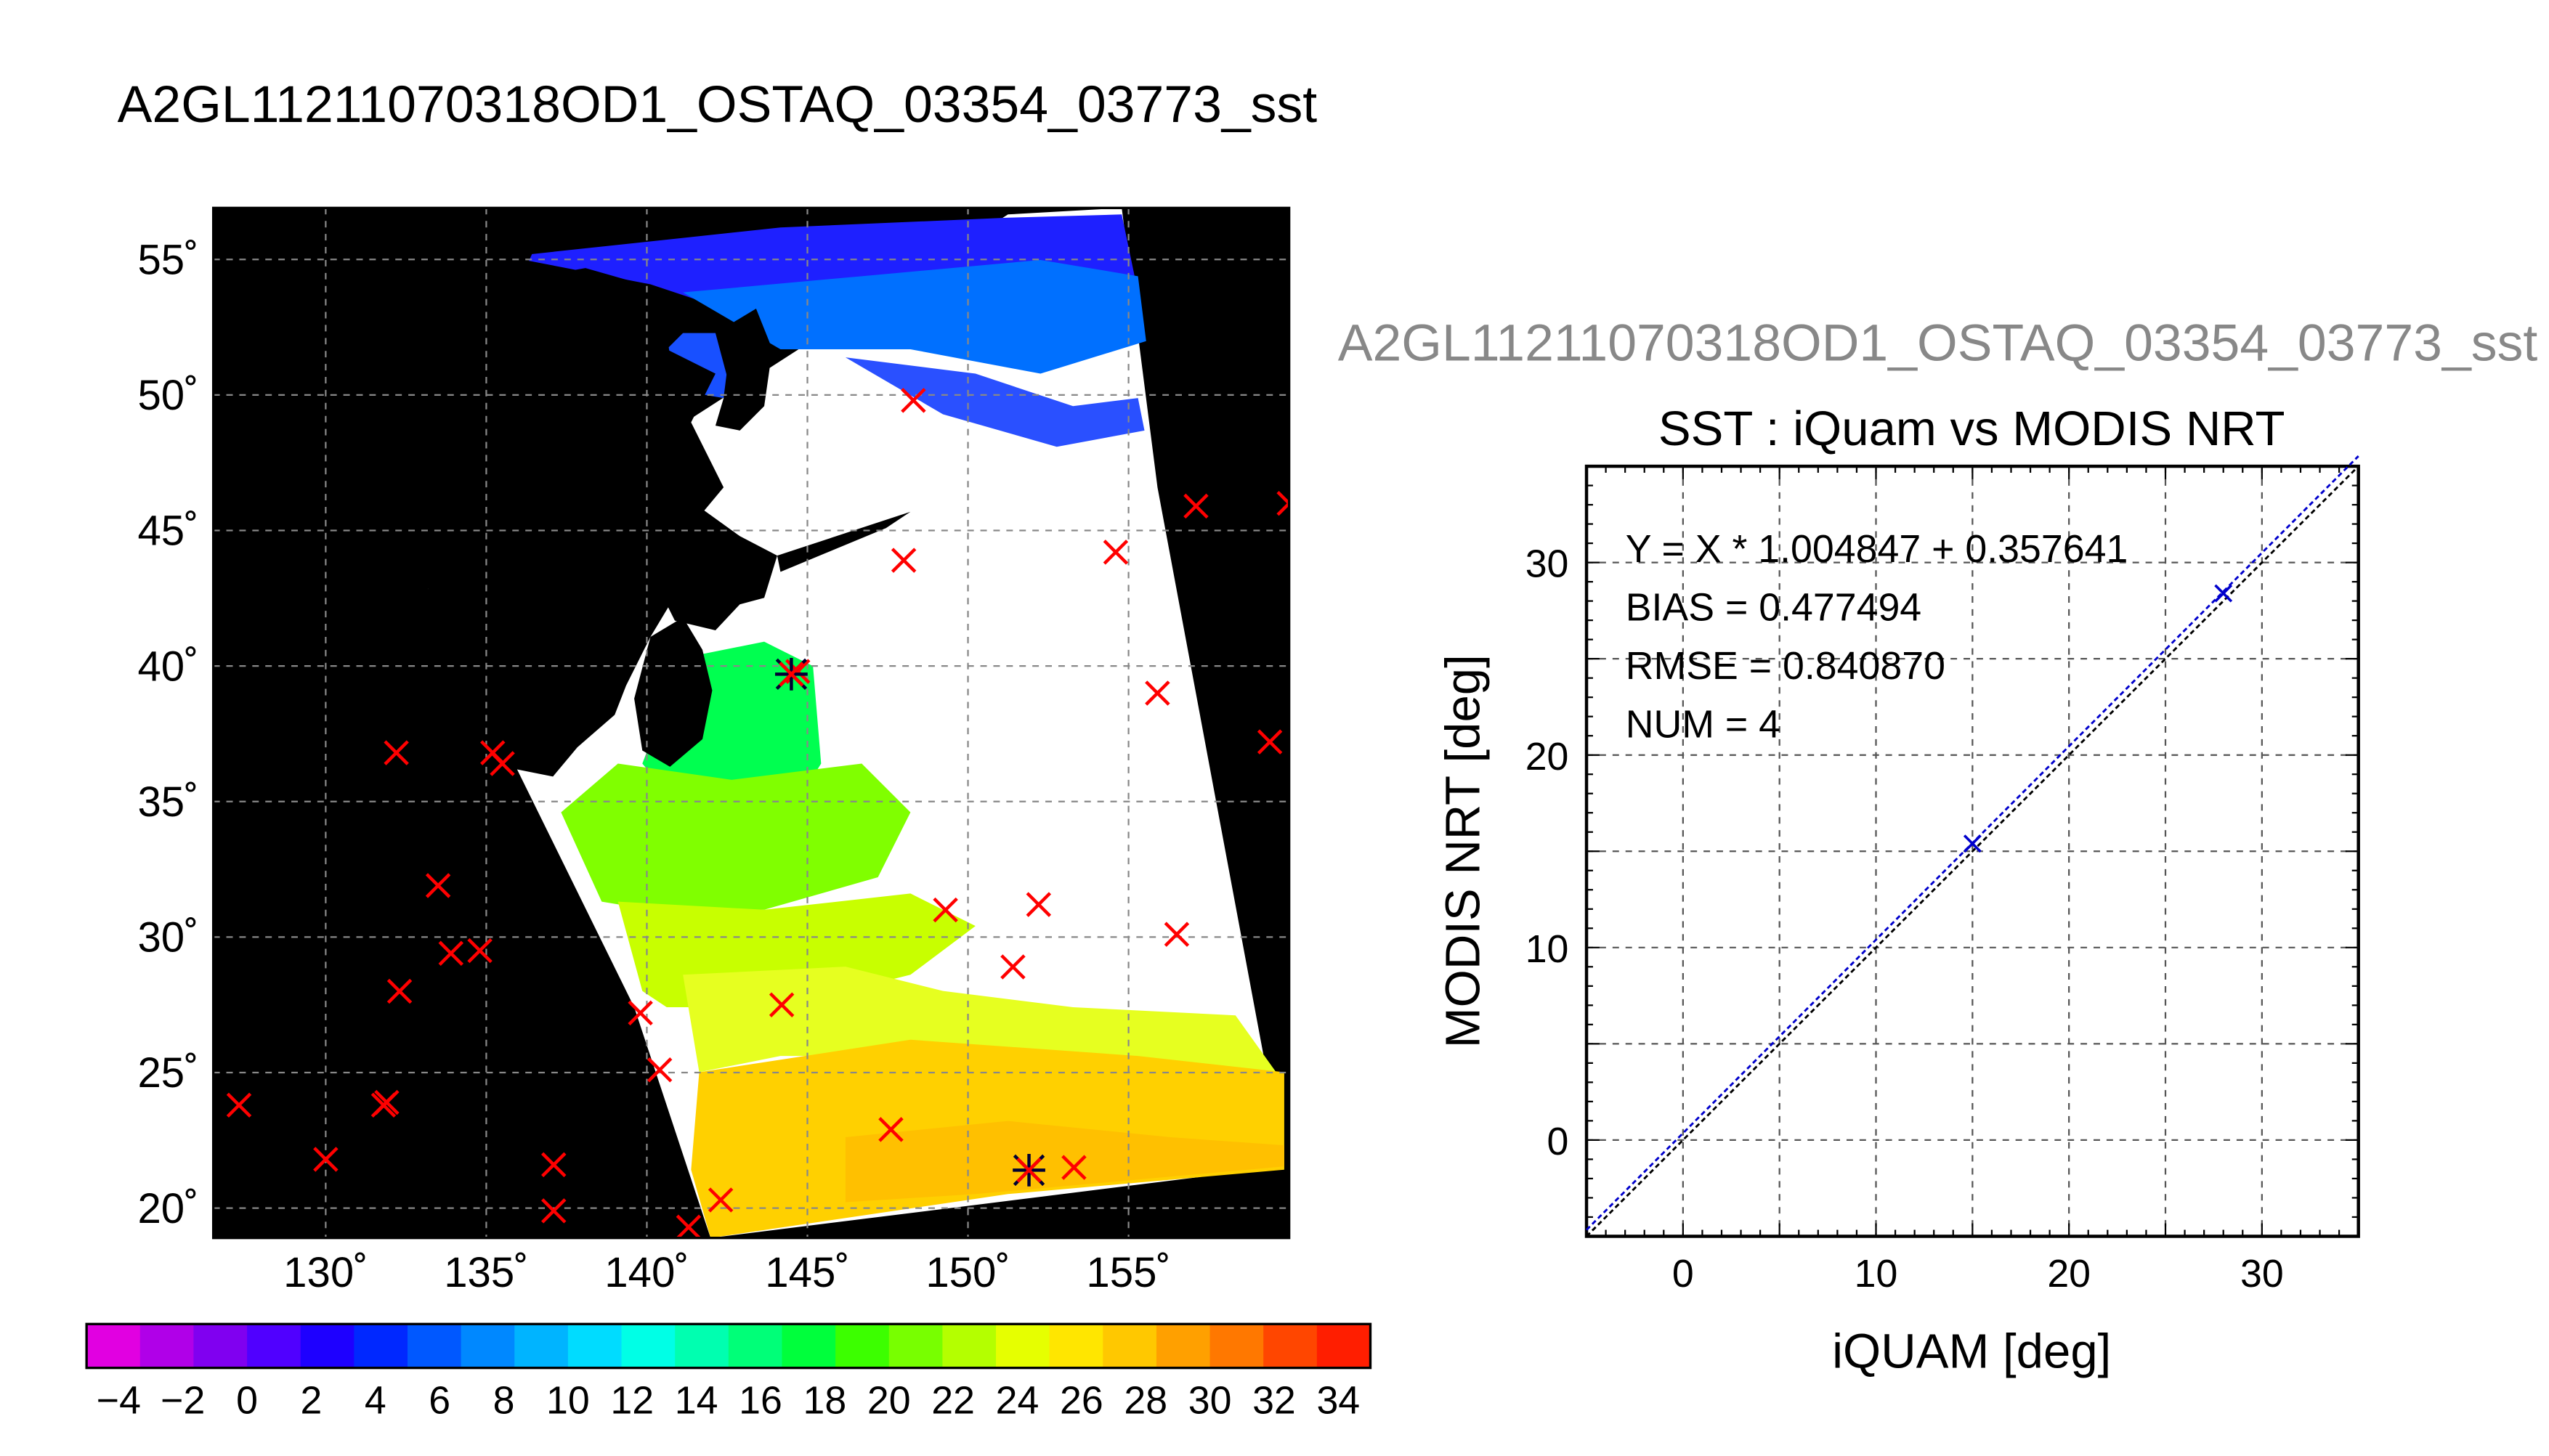 This screenshot has height=1456, width=2549. I want to click on scatter-y-tick-label: 0, so click(1558, 1141).